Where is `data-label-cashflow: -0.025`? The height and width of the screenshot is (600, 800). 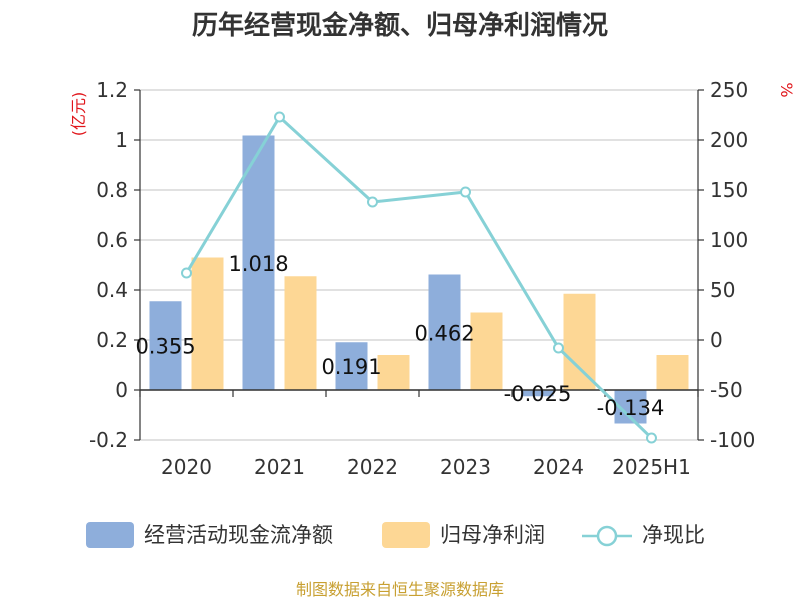 data-label-cashflow: -0.025 is located at coordinates (538, 394).